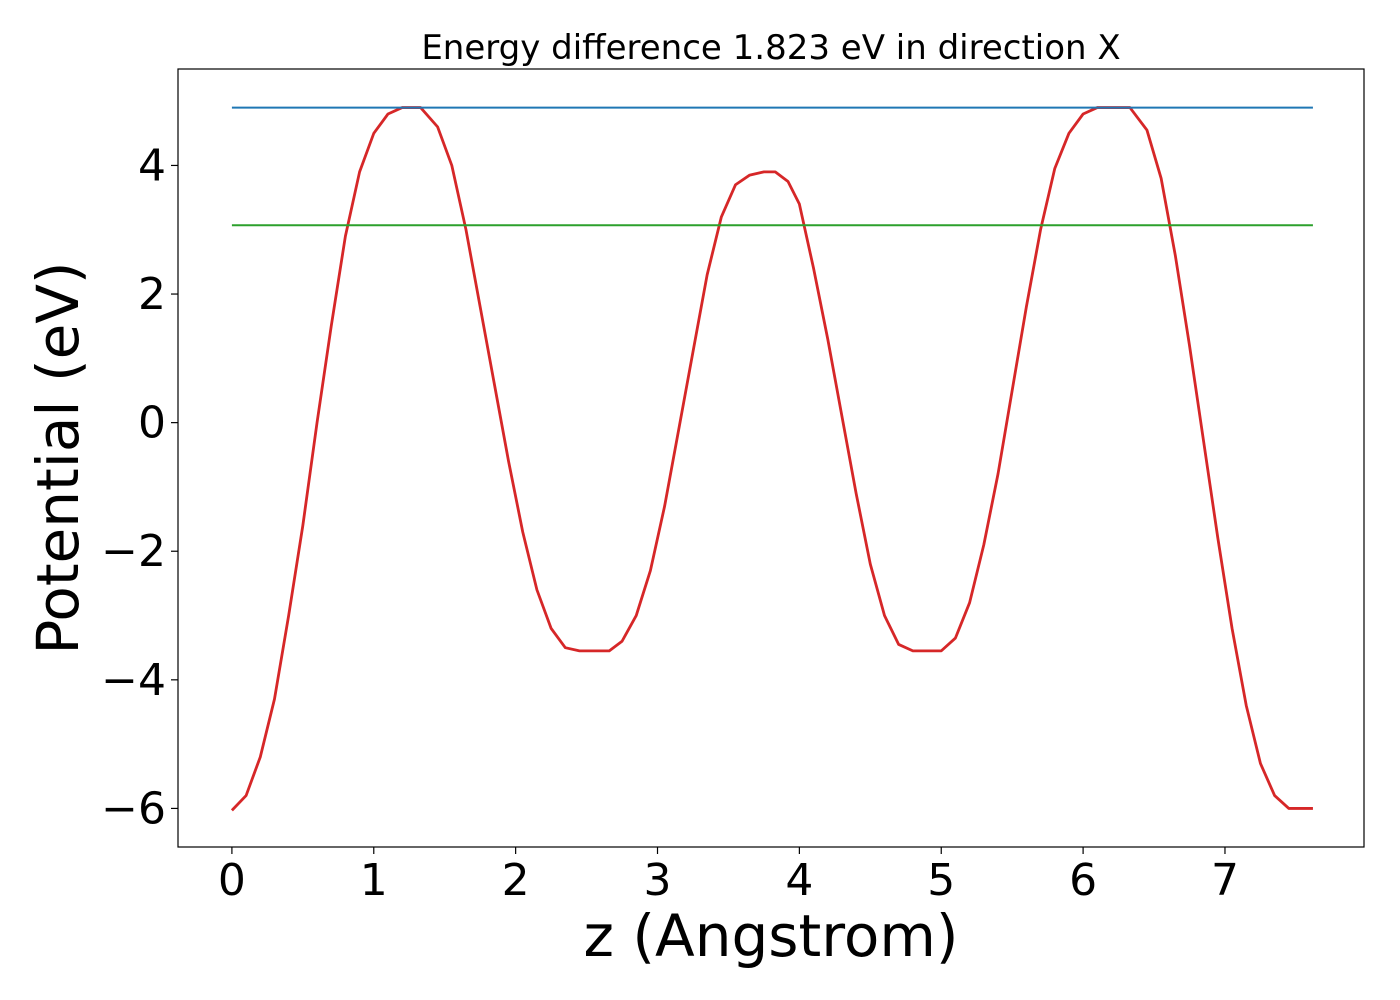 Image resolution: width=1400 pixels, height=1000 pixels. I want to click on x-tick-label: 4, so click(799, 880).